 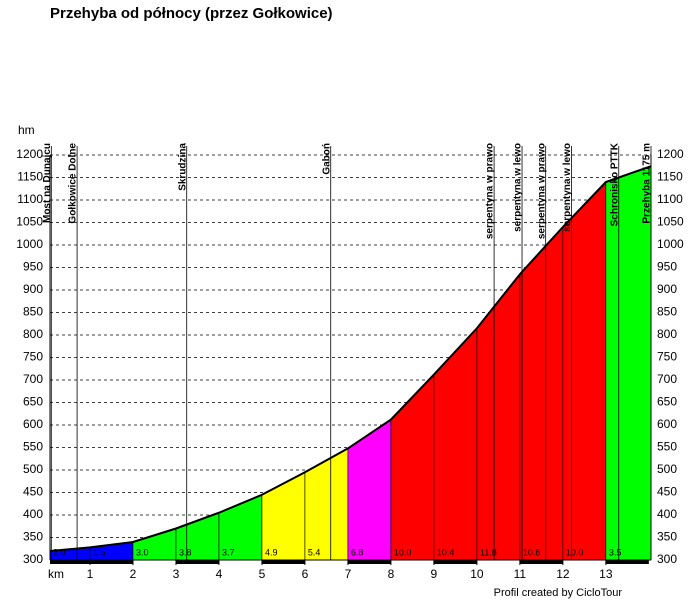 I want to click on y-tick-label-right: 850, so click(x=667, y=312).